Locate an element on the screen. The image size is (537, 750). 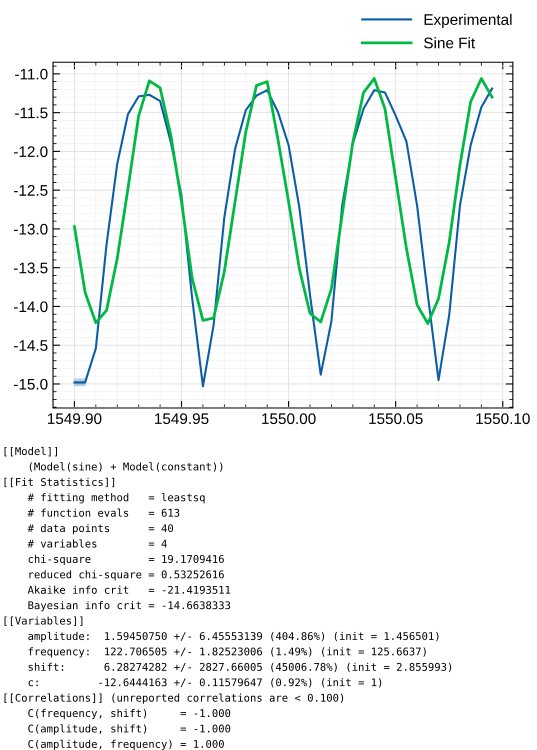
text: reduced chi-square = 0.53252616 is located at coordinates (126, 575).